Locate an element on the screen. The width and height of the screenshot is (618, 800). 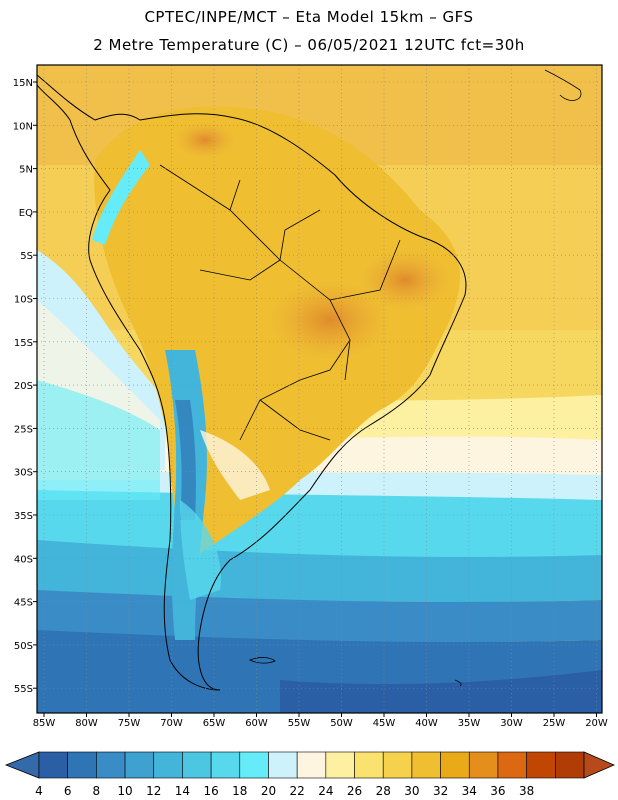
latitude-label: EQ is located at coordinates (26, 213).